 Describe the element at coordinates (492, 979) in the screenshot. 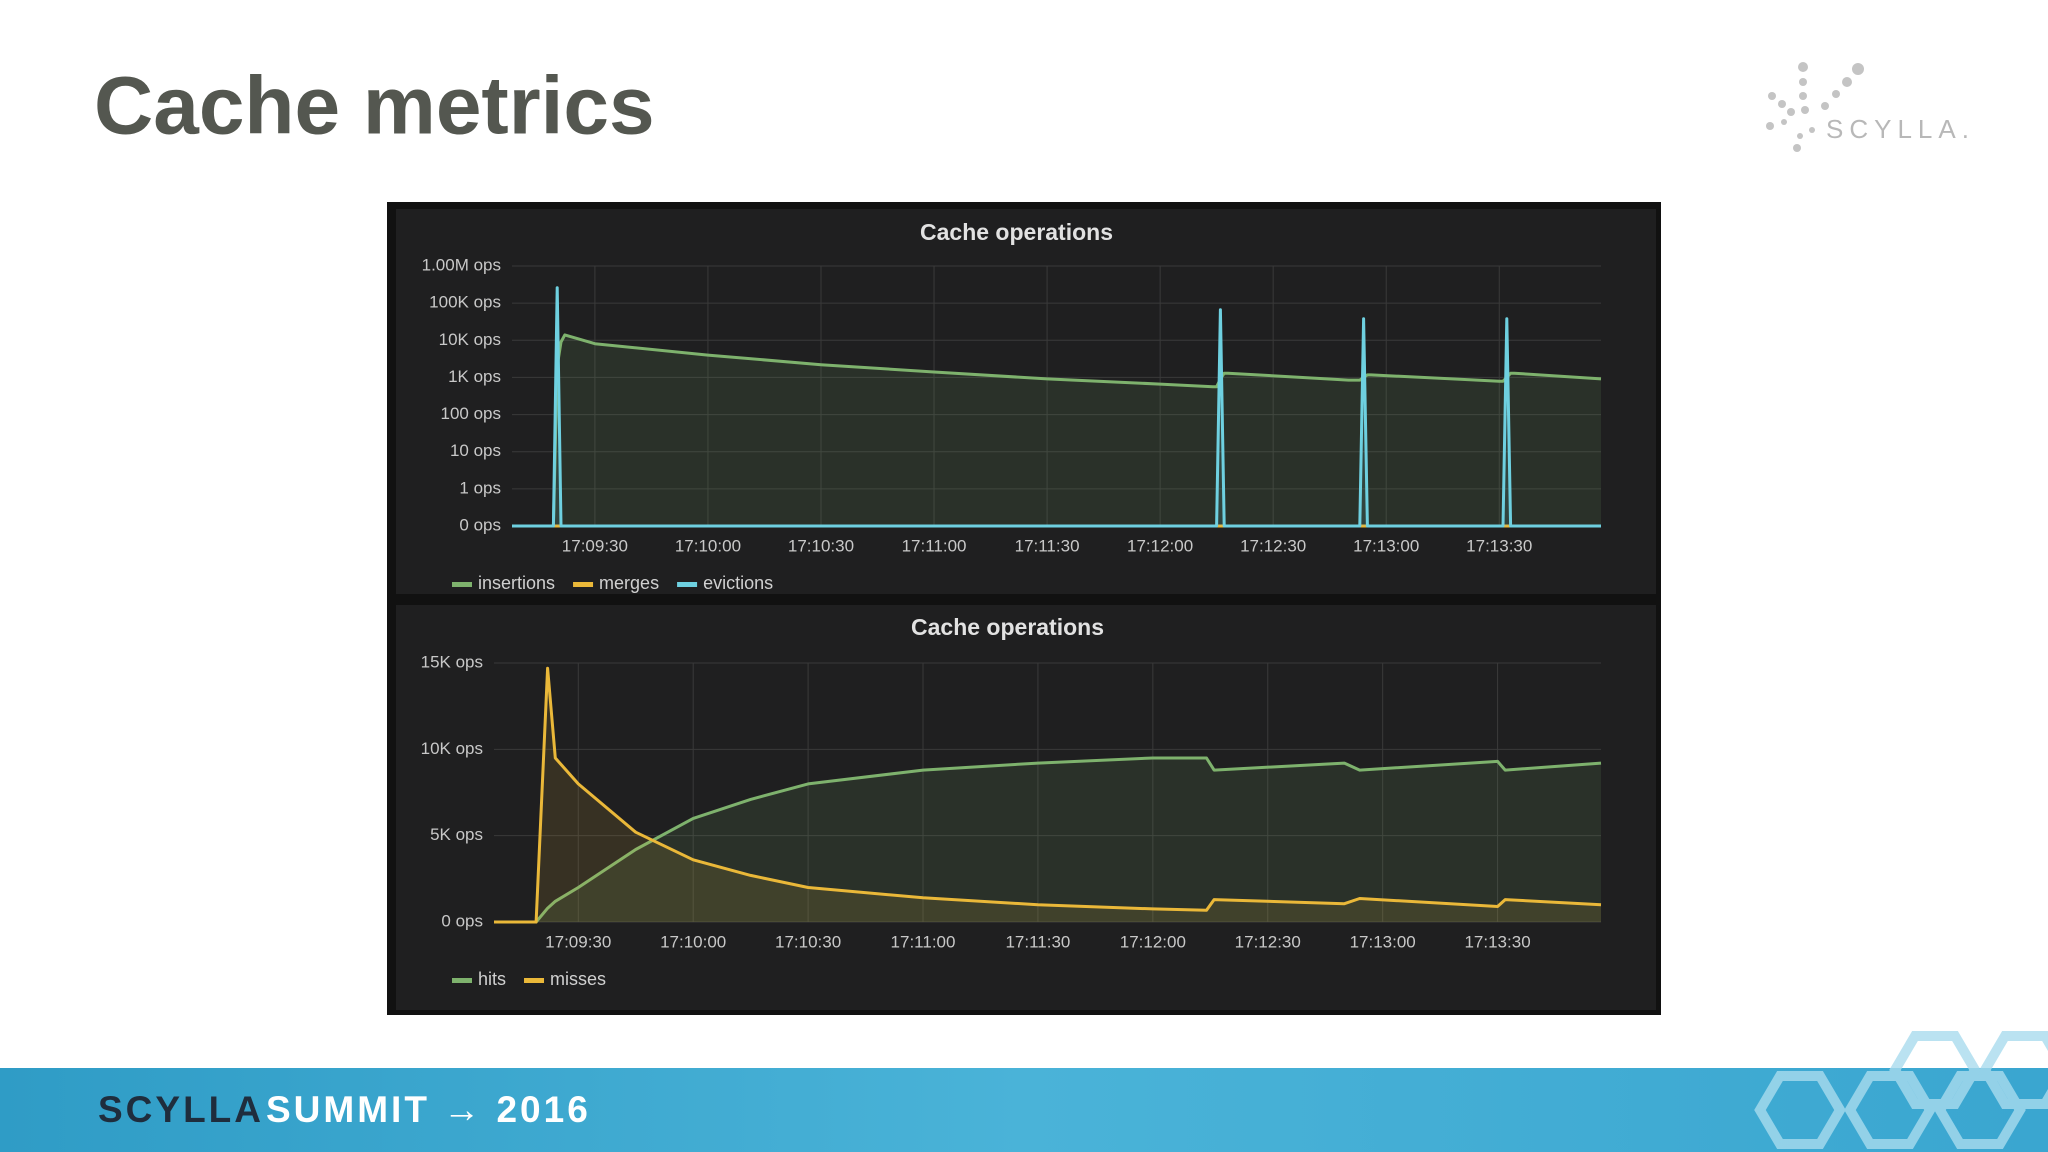

I see `legend-label: hits` at that location.